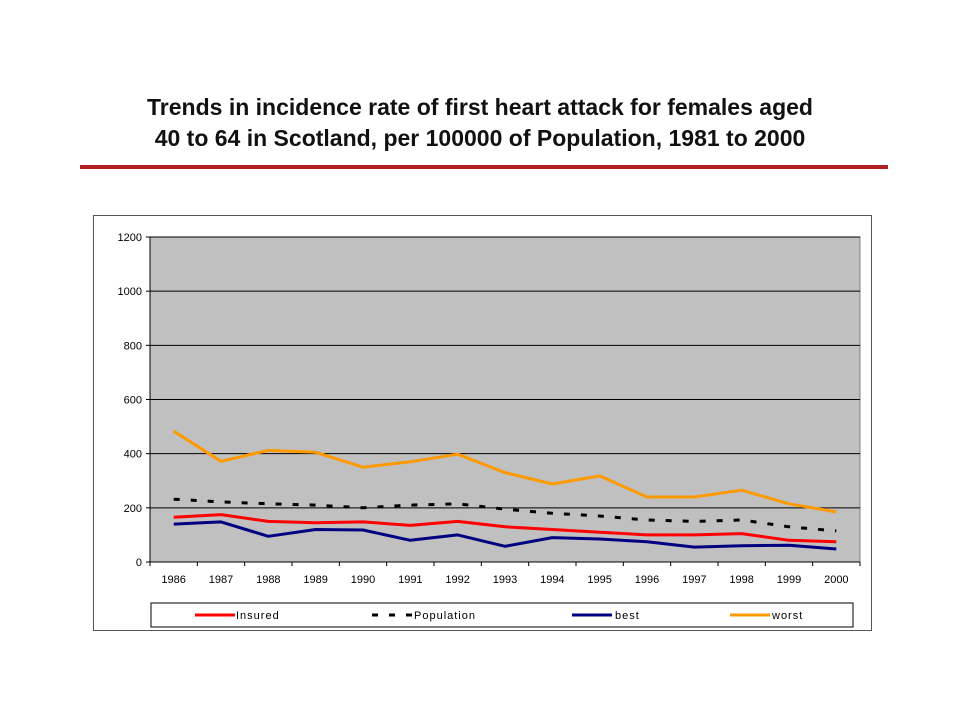  I want to click on y-tick-label: 0, so click(139, 563).